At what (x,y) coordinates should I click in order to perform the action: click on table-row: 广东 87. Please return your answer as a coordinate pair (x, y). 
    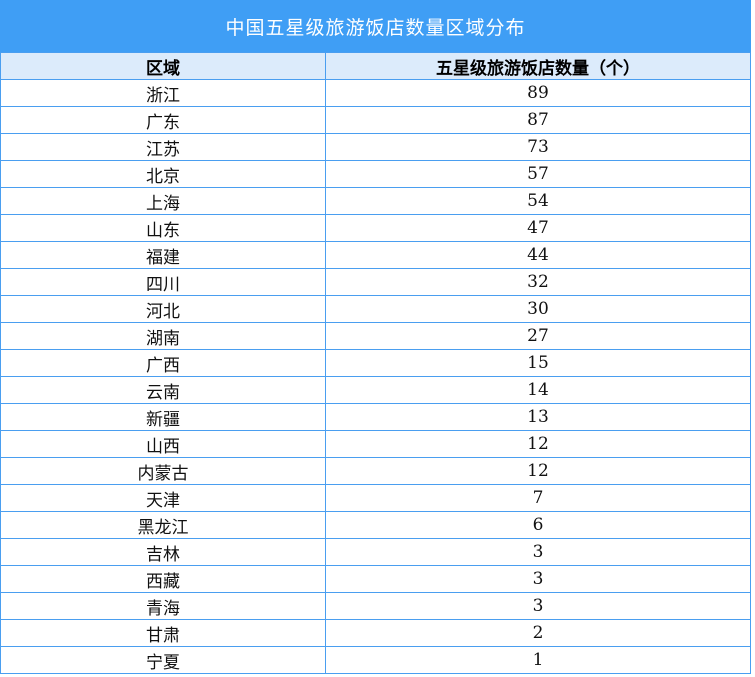
    Looking at the image, I should click on (375, 120).